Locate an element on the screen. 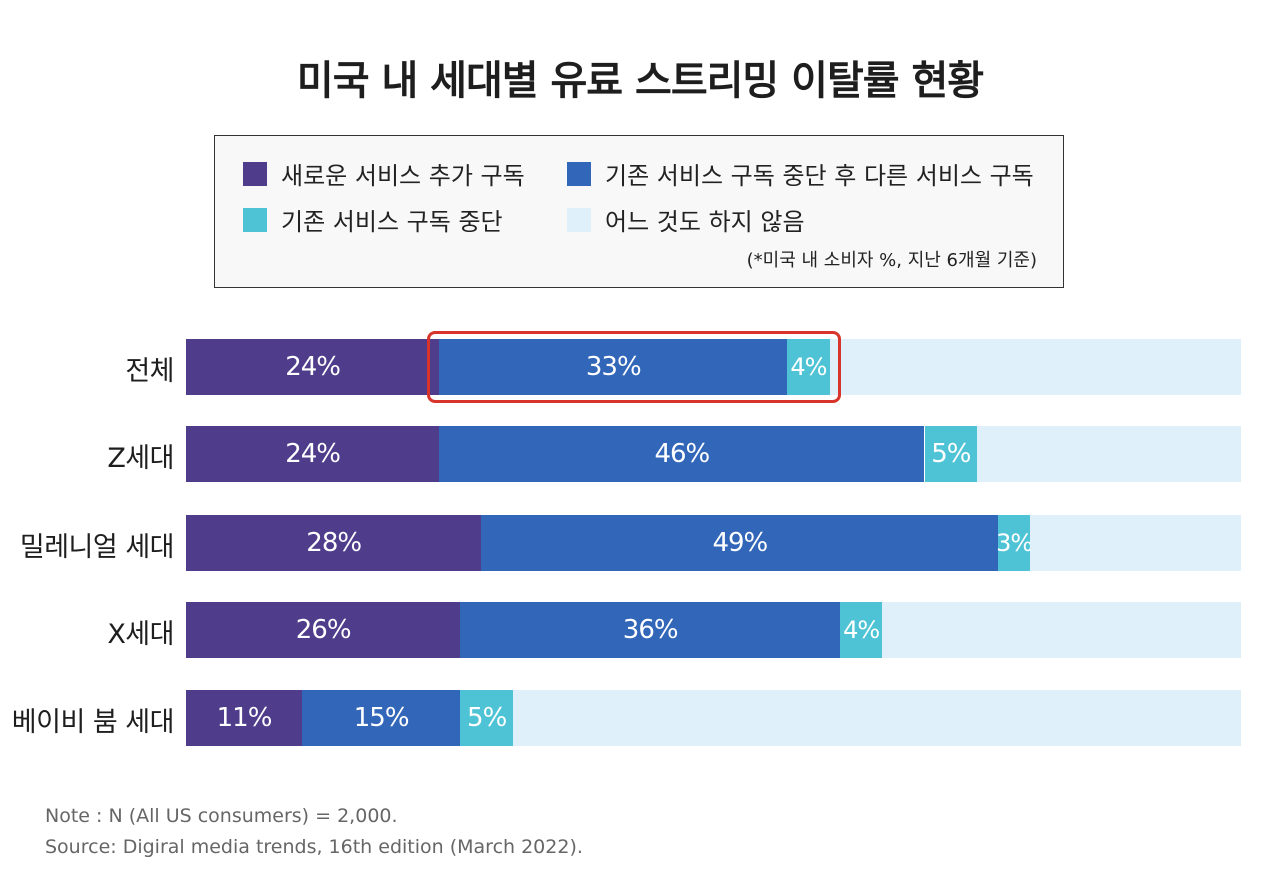 This screenshot has width=1280, height=888. bar-segment: 11% is located at coordinates (244, 718).